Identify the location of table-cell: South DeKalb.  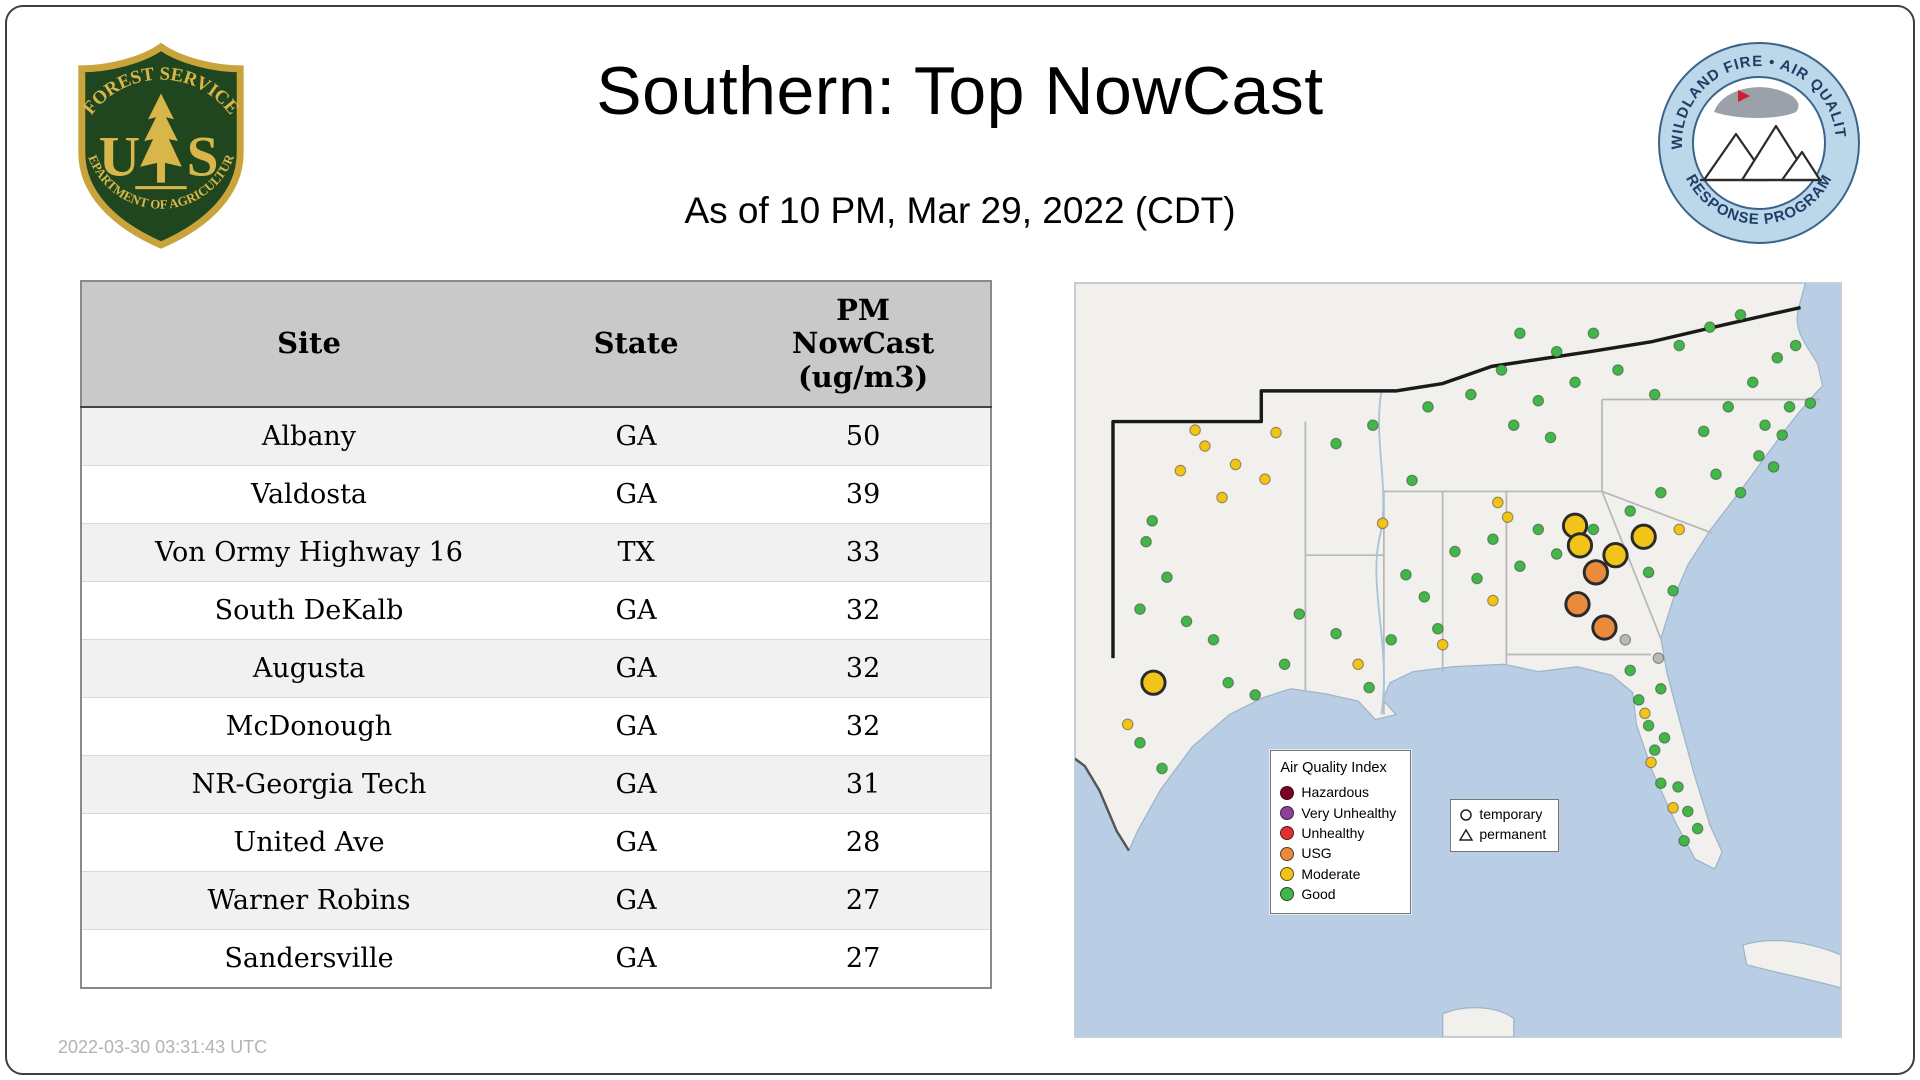
(309, 610).